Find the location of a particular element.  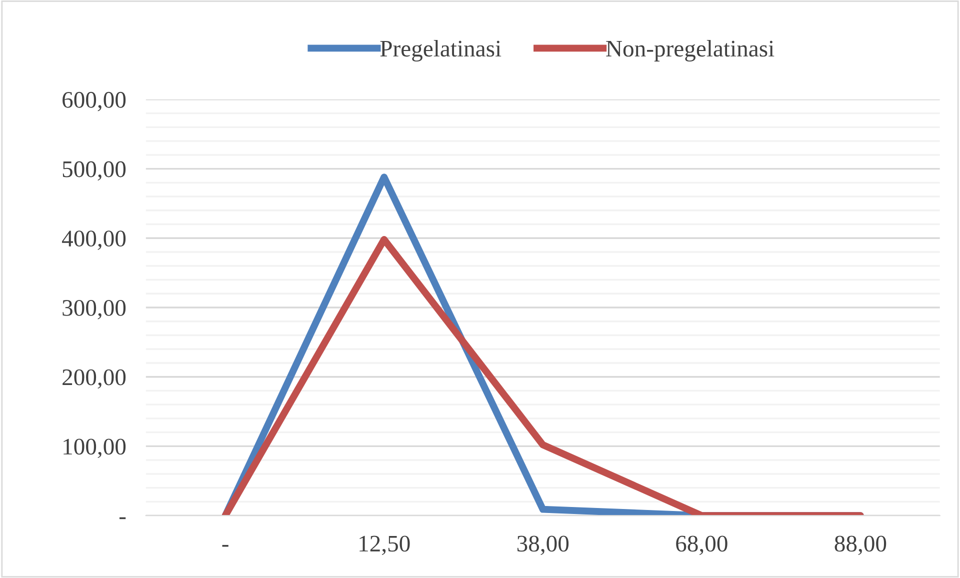

y-tick-label: 400,00 is located at coordinates (94, 240).